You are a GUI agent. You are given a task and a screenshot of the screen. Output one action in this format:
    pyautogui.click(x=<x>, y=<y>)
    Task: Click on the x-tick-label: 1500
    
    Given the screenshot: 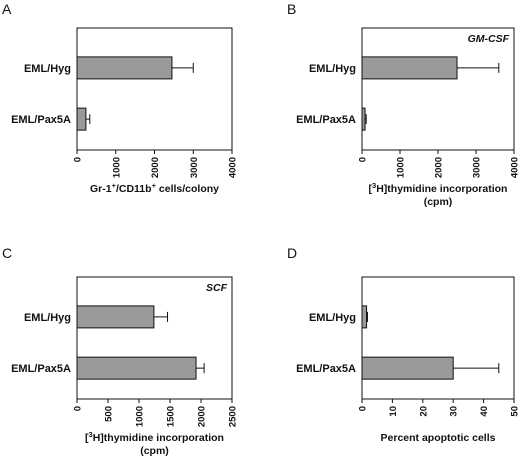 What is the action you would take?
    pyautogui.click(x=171, y=416)
    